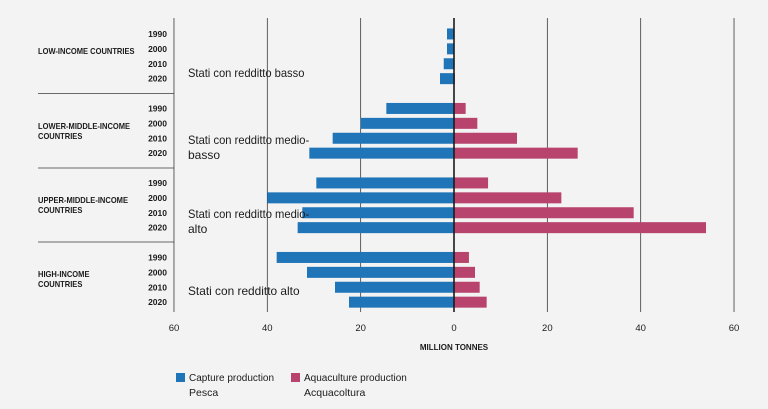 This screenshot has height=409, width=768. What do you see at coordinates (393, 138) in the screenshot?
I see `capture-bar-1-2010` at bounding box center [393, 138].